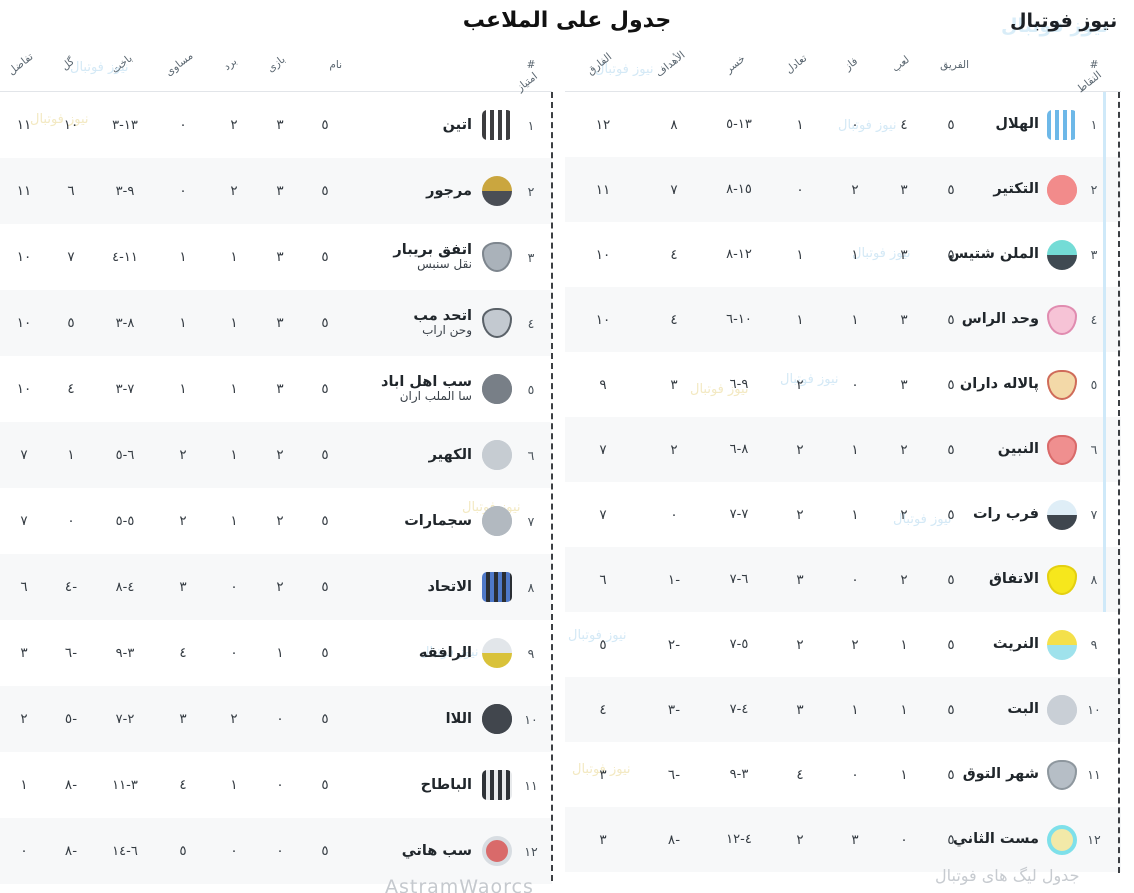  Describe the element at coordinates (603, 709) in the screenshot. I see `points-cell: ٤` at that location.